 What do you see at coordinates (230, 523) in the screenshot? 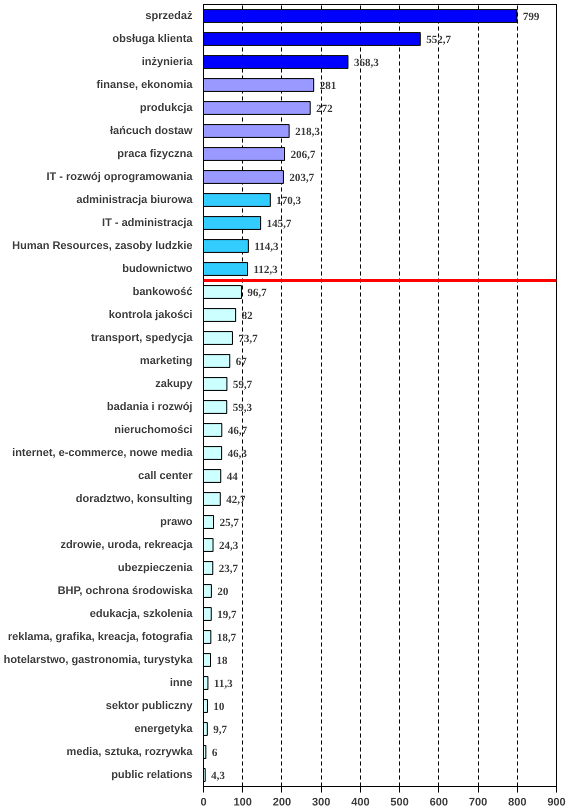
I see `data-label: 25,7` at bounding box center [230, 523].